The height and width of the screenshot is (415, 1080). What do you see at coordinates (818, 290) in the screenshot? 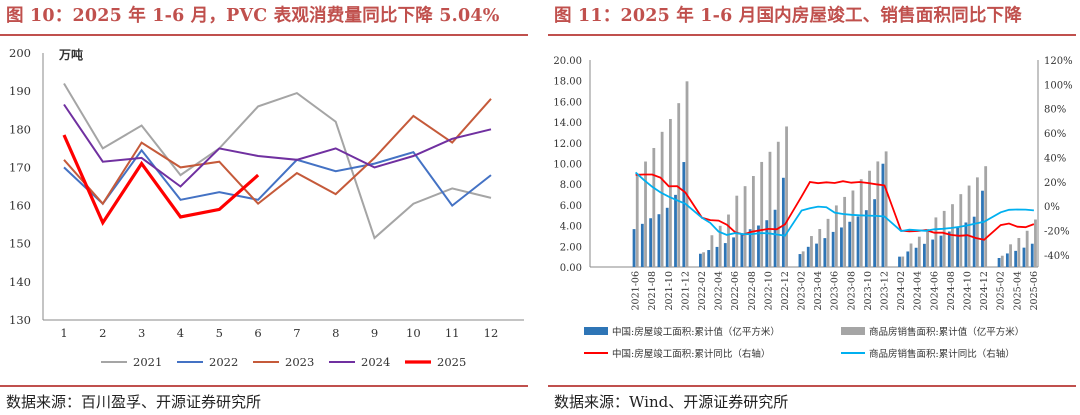
I see `x-tick-label: 2023-04` at bounding box center [818, 290].